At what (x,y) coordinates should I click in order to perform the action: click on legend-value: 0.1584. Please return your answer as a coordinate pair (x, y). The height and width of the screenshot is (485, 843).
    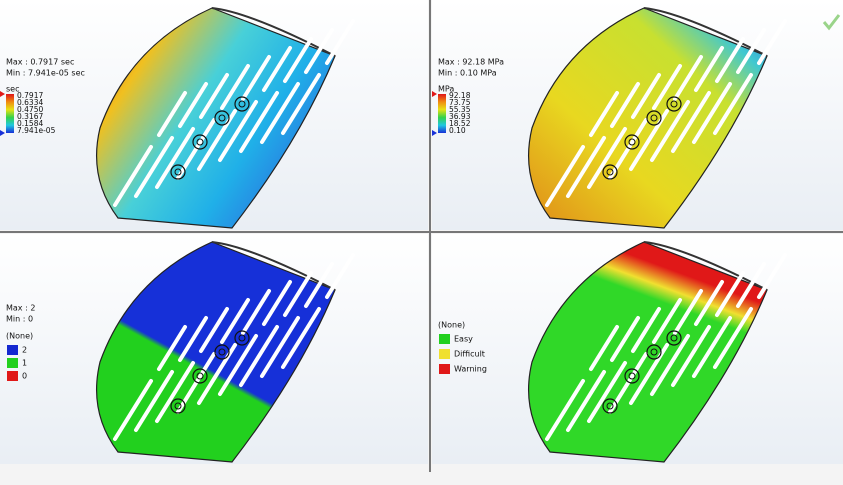
    Looking at the image, I should click on (30, 123).